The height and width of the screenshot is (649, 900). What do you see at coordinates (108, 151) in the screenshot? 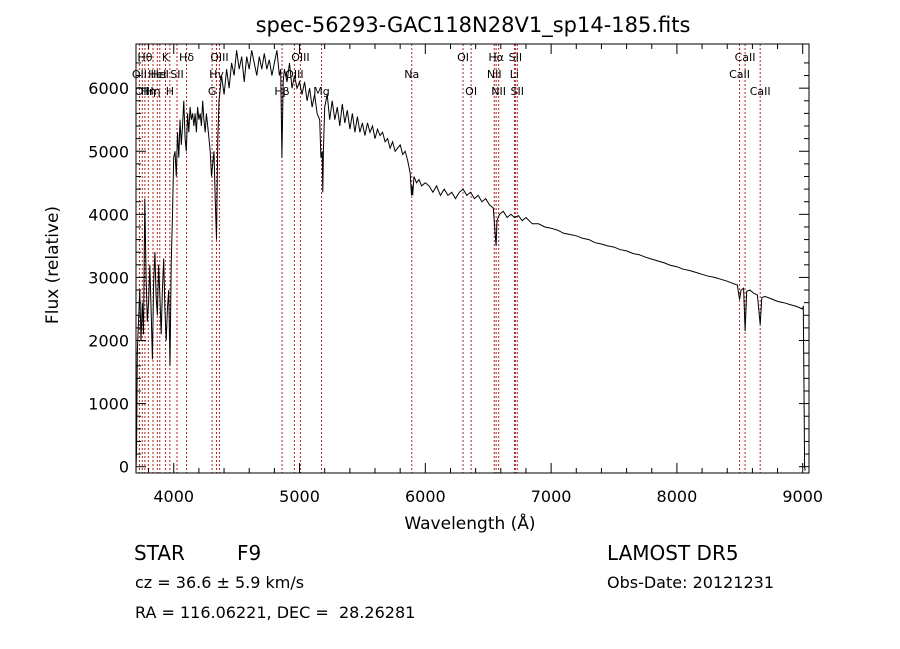
I see `y-tick-label: 5000` at bounding box center [108, 151].